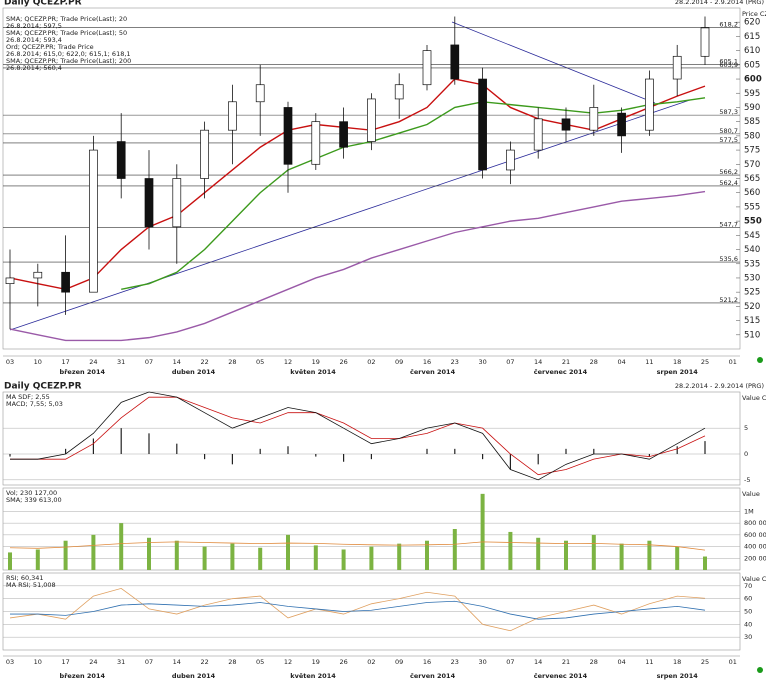  I want to click on x-tick-label: 07, so click(510, 662).